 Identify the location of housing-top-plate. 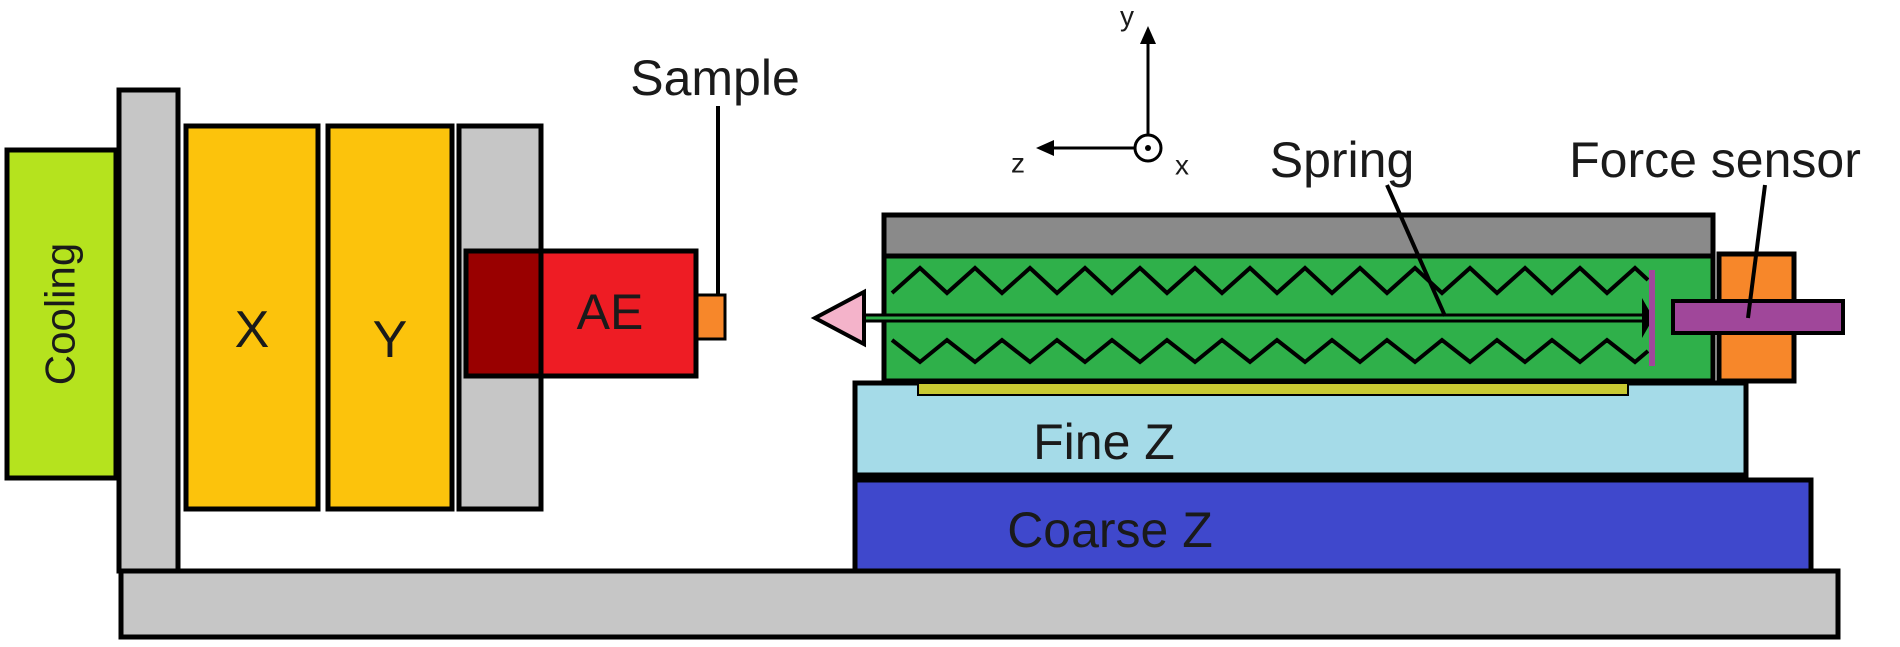
(1298, 235).